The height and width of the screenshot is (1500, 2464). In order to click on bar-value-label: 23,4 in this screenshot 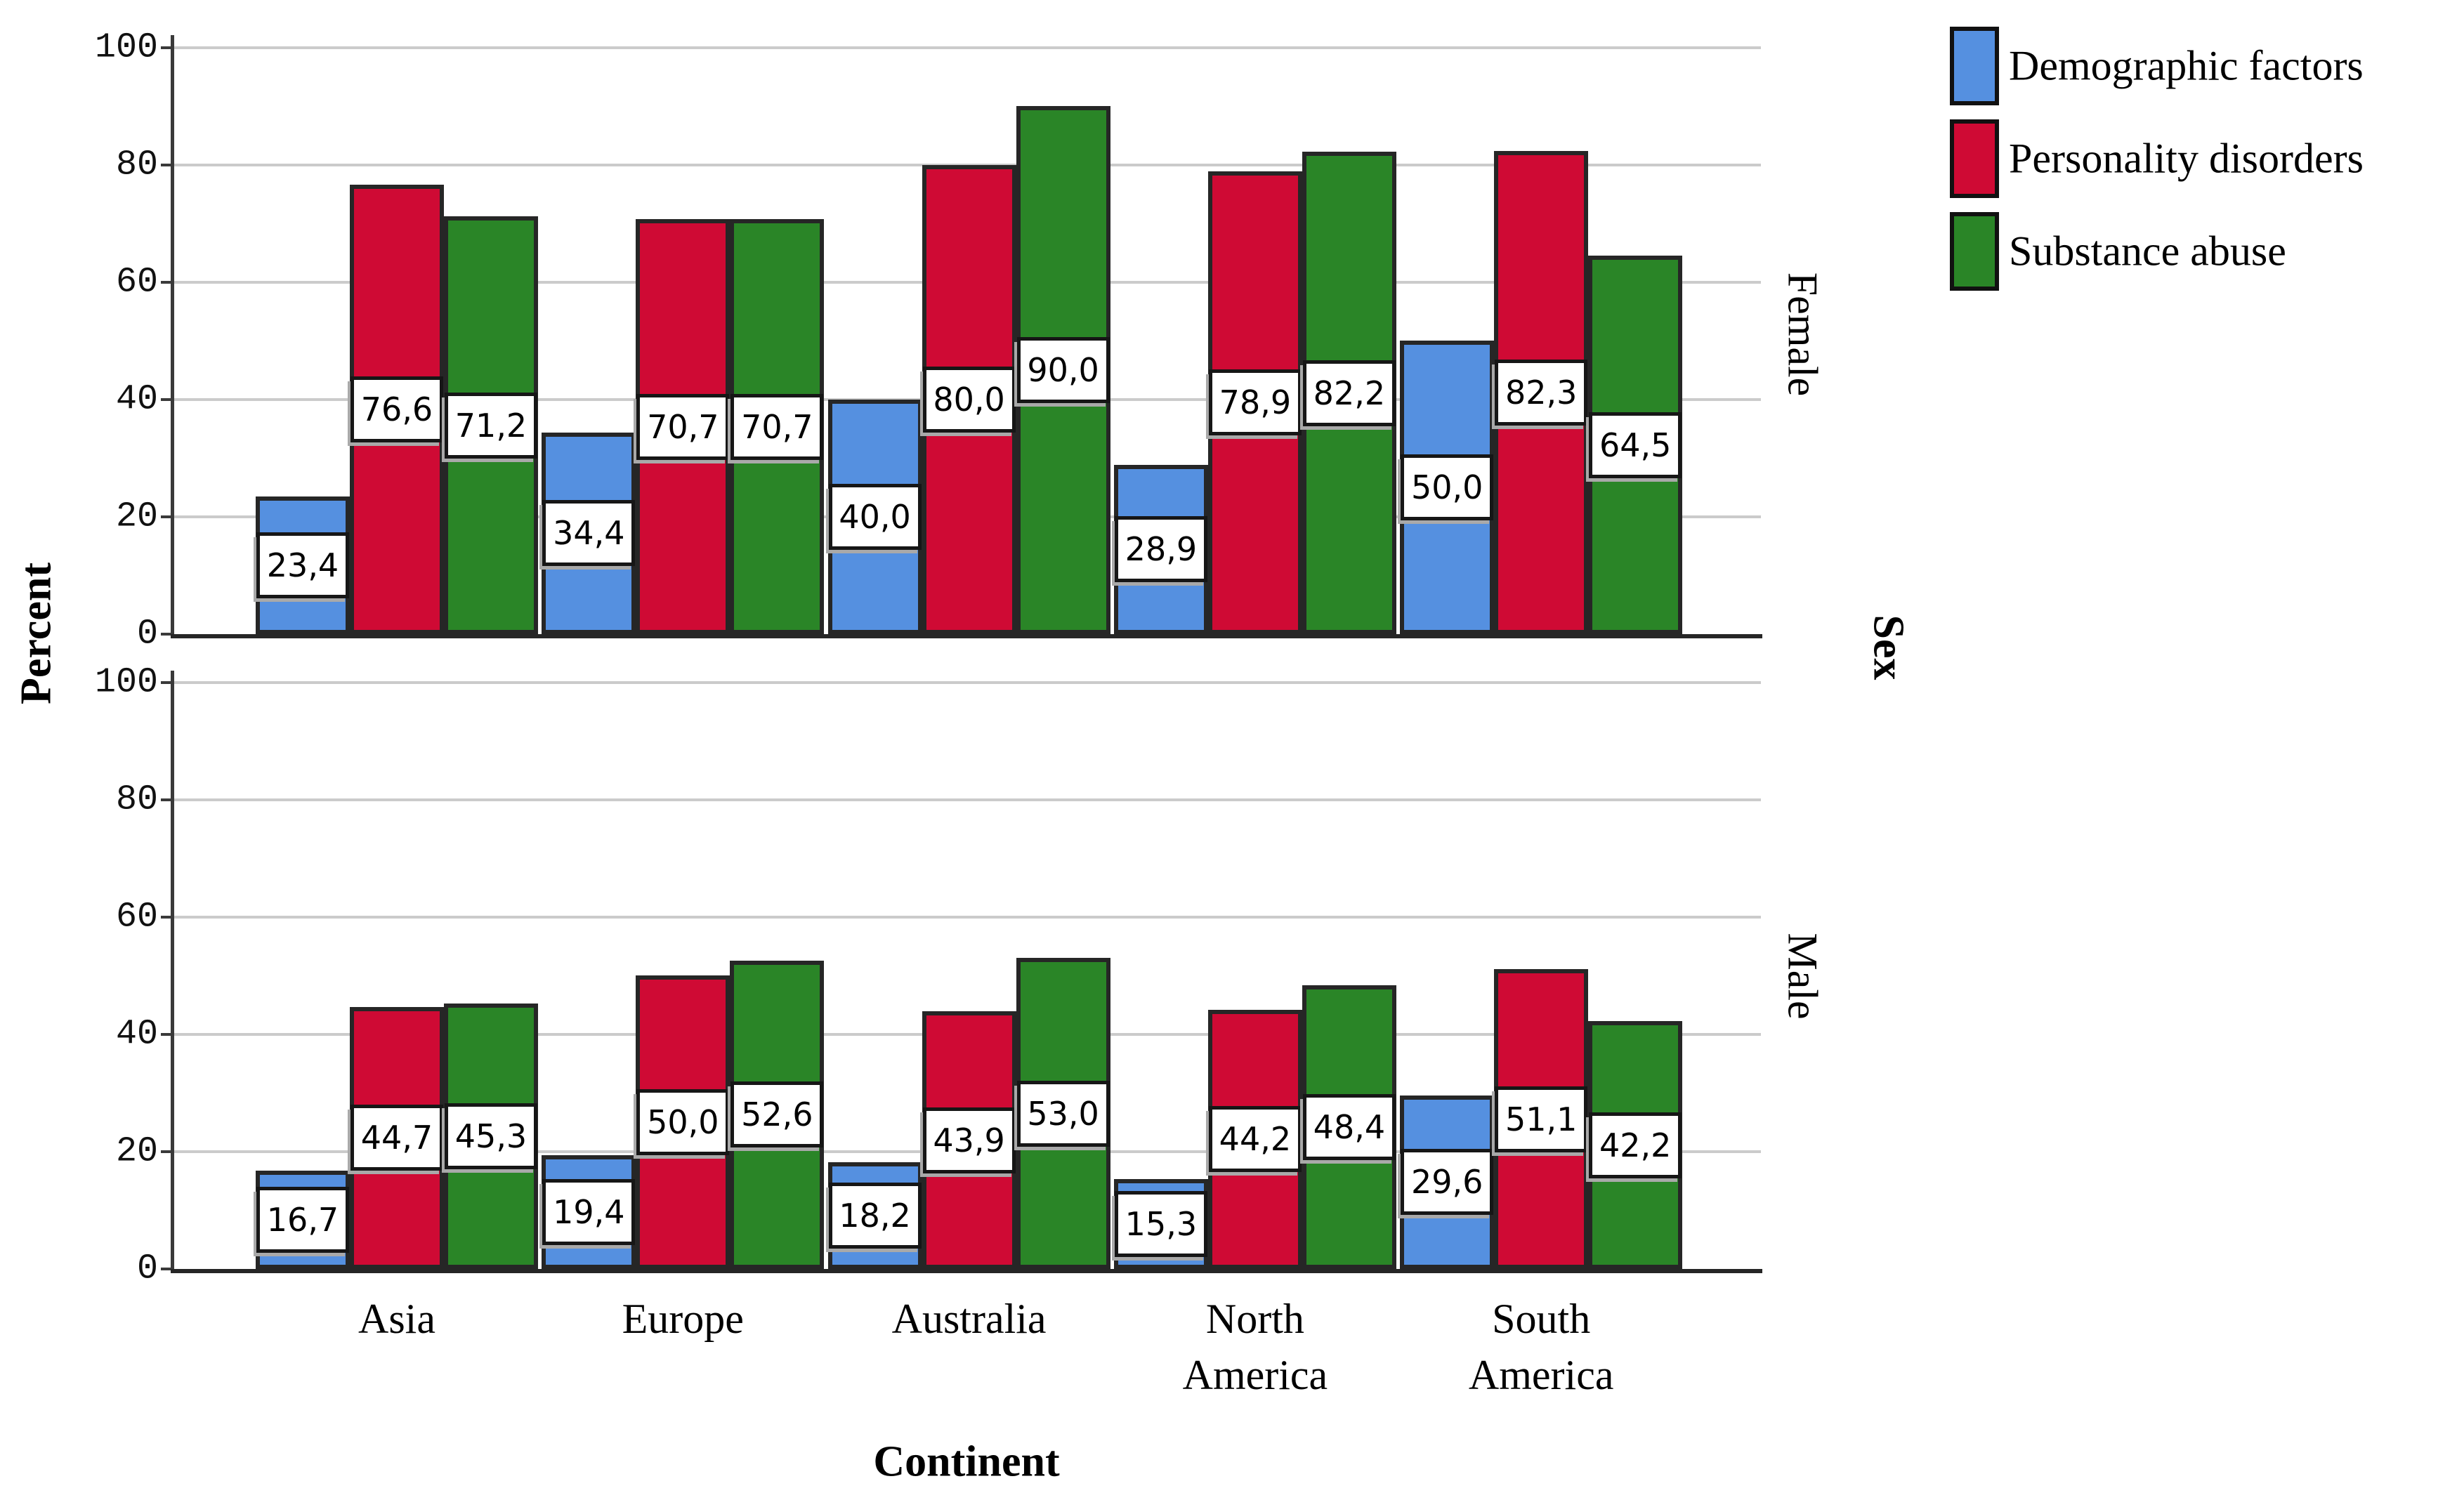, I will do `click(302, 565)`.